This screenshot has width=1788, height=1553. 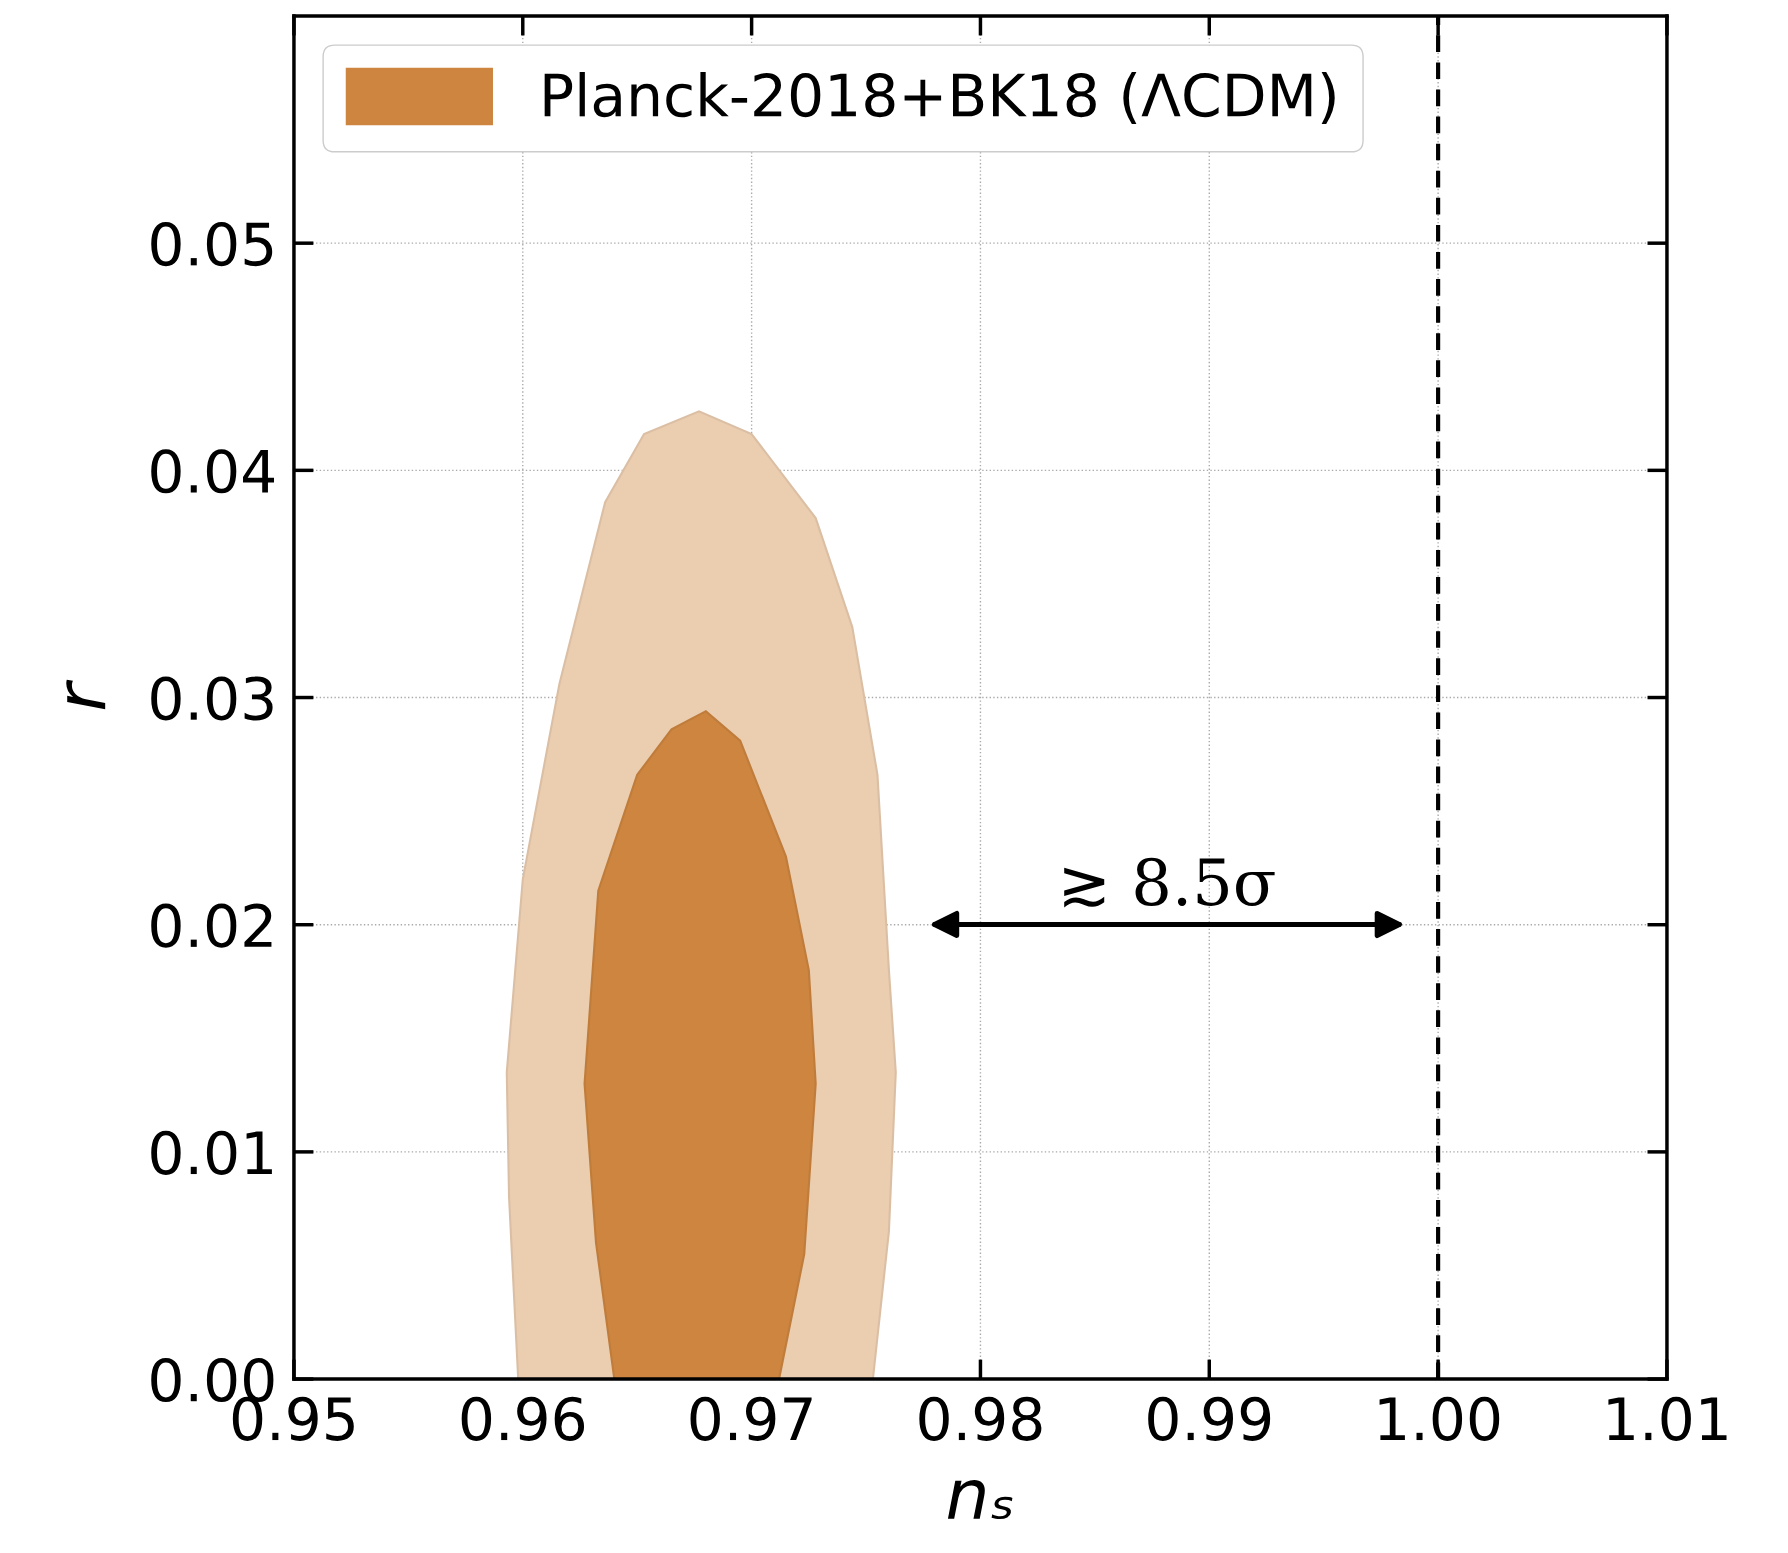 I want to click on y-tick-label: 0.01, so click(x=211, y=1152).